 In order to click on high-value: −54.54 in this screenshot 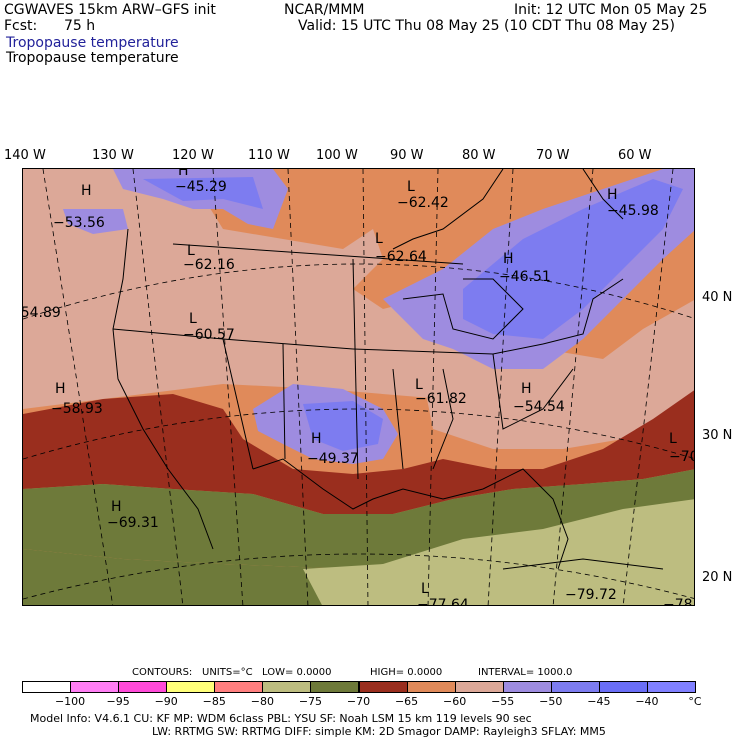, I will do `click(539, 407)`.